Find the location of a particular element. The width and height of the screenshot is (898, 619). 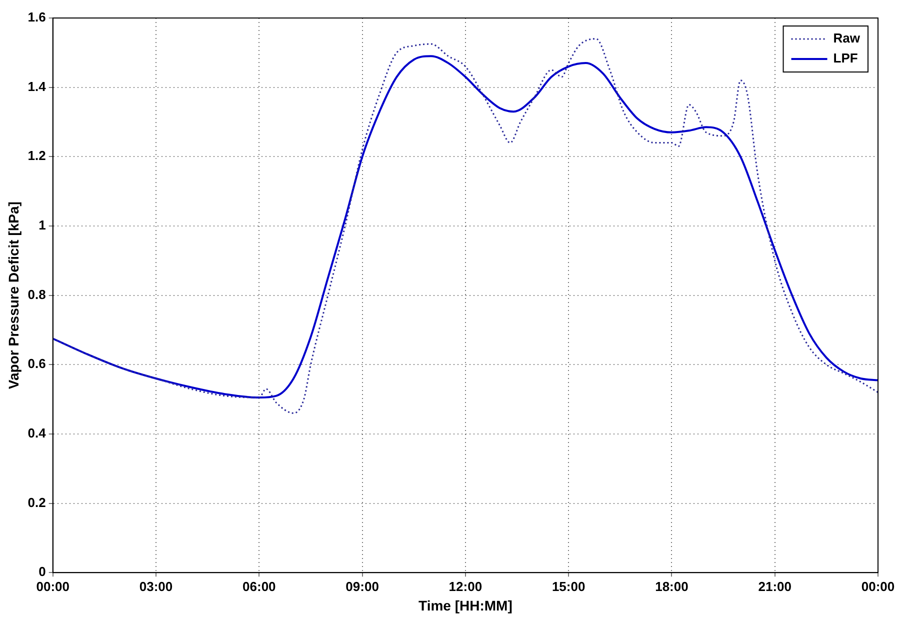

y-axis-title: Vapor Pressure Deficit [kPa] is located at coordinates (13, 296).